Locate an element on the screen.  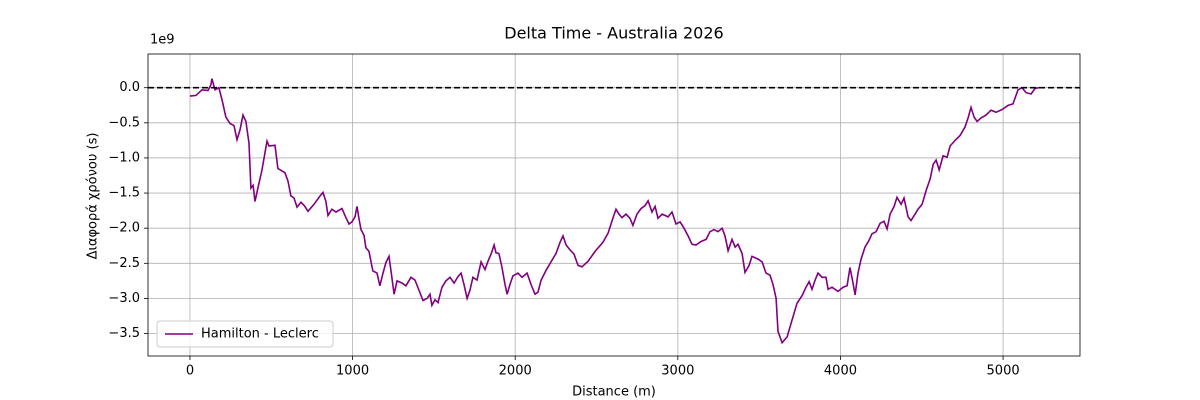
y-axis-label: Διαφορά χρόνου (s) is located at coordinates (93, 196).